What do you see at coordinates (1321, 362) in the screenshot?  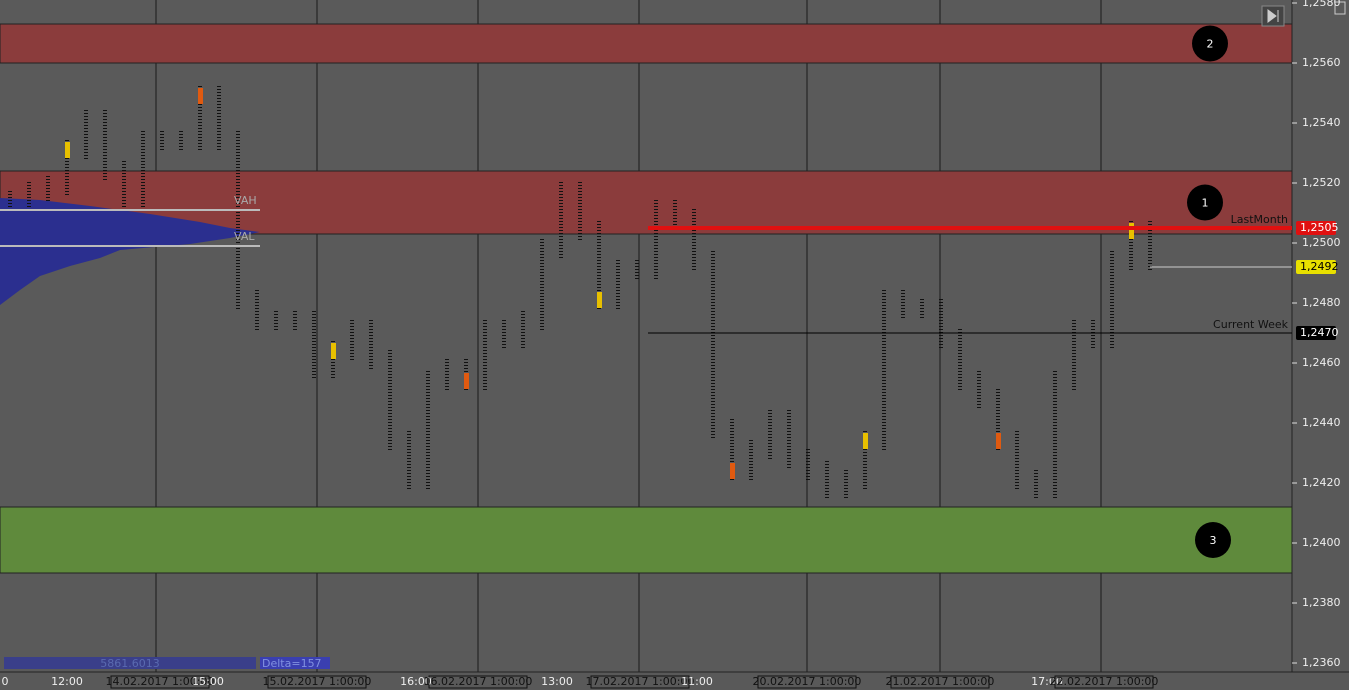 I see `y-tick-label: 1,2460` at bounding box center [1321, 362].